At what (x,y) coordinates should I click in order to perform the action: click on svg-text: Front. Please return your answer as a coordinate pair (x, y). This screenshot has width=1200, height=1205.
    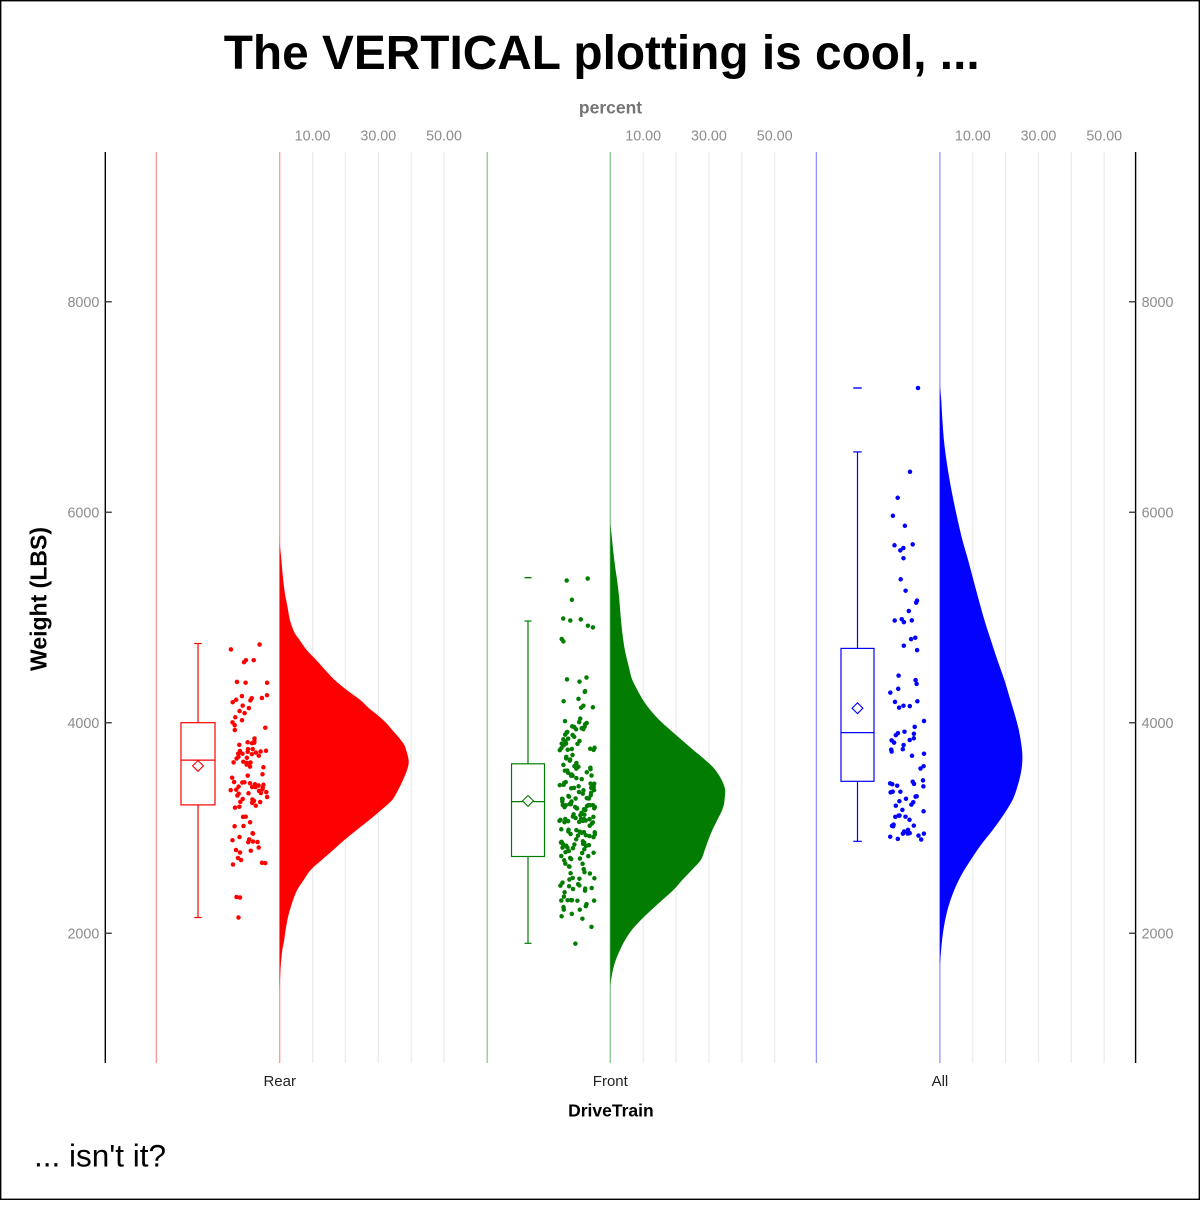
    Looking at the image, I should click on (611, 1081).